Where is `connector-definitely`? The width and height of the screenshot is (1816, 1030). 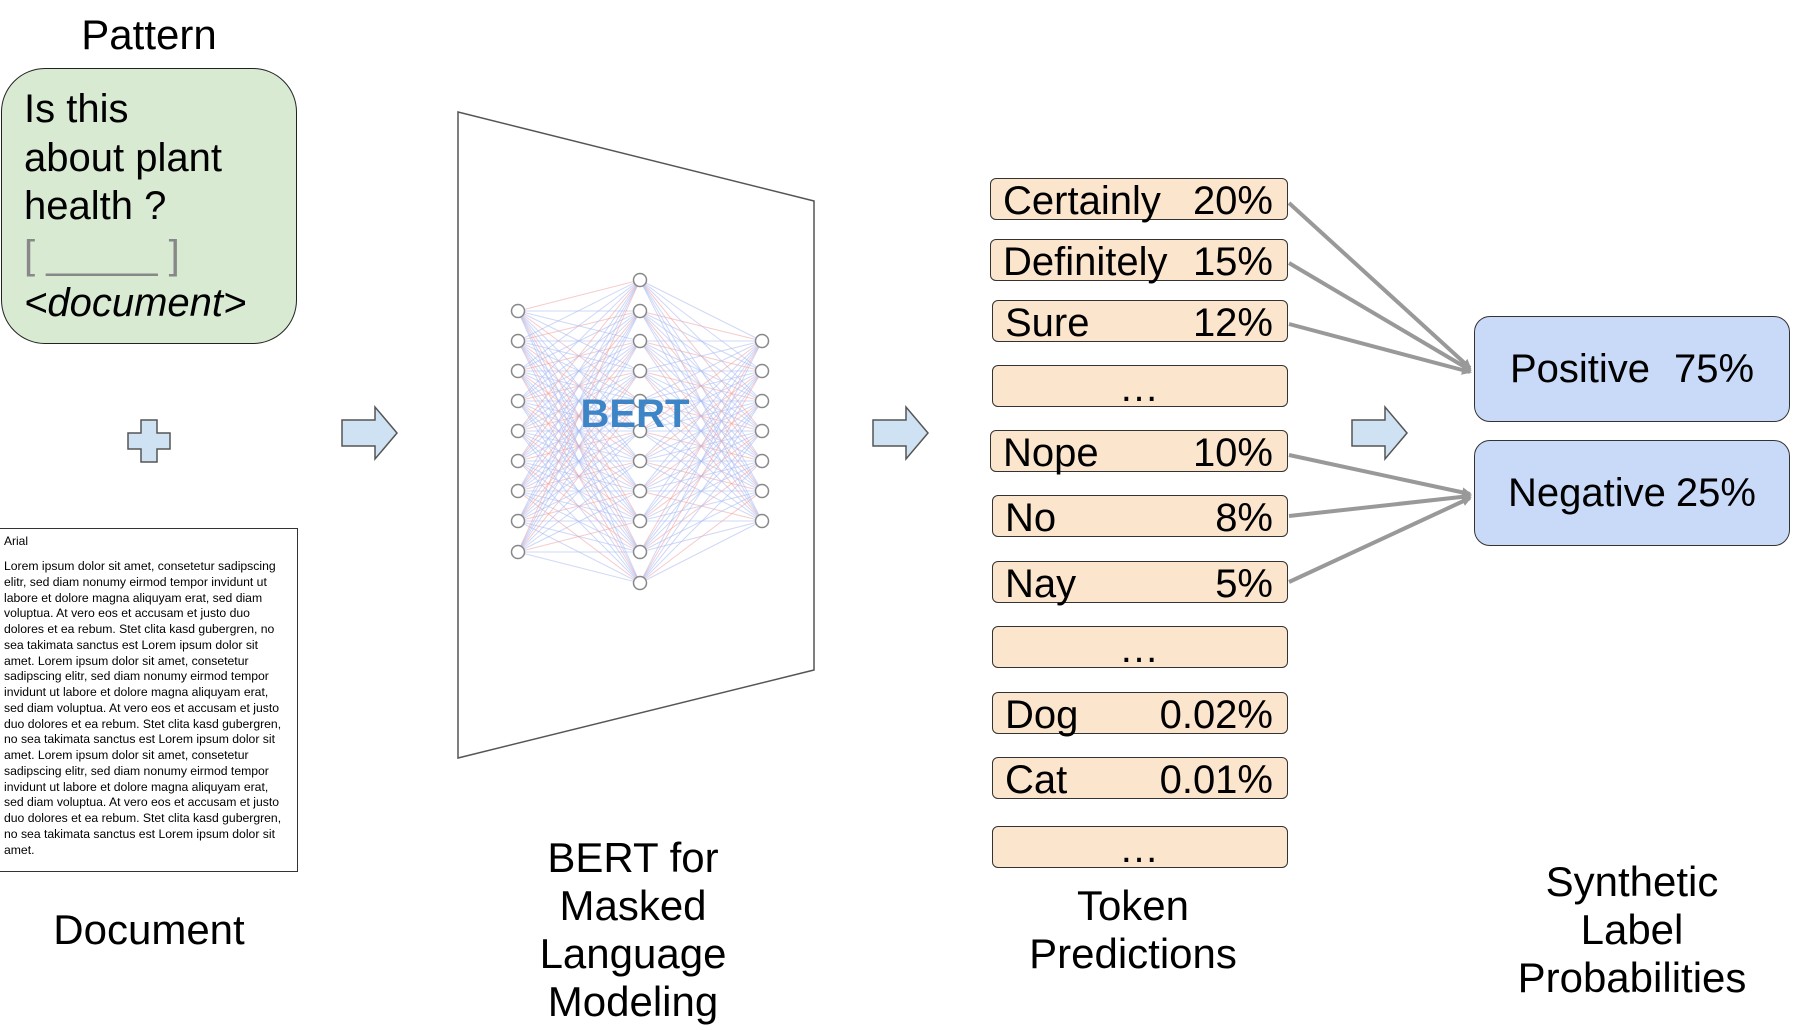 connector-definitely is located at coordinates (1379, 316).